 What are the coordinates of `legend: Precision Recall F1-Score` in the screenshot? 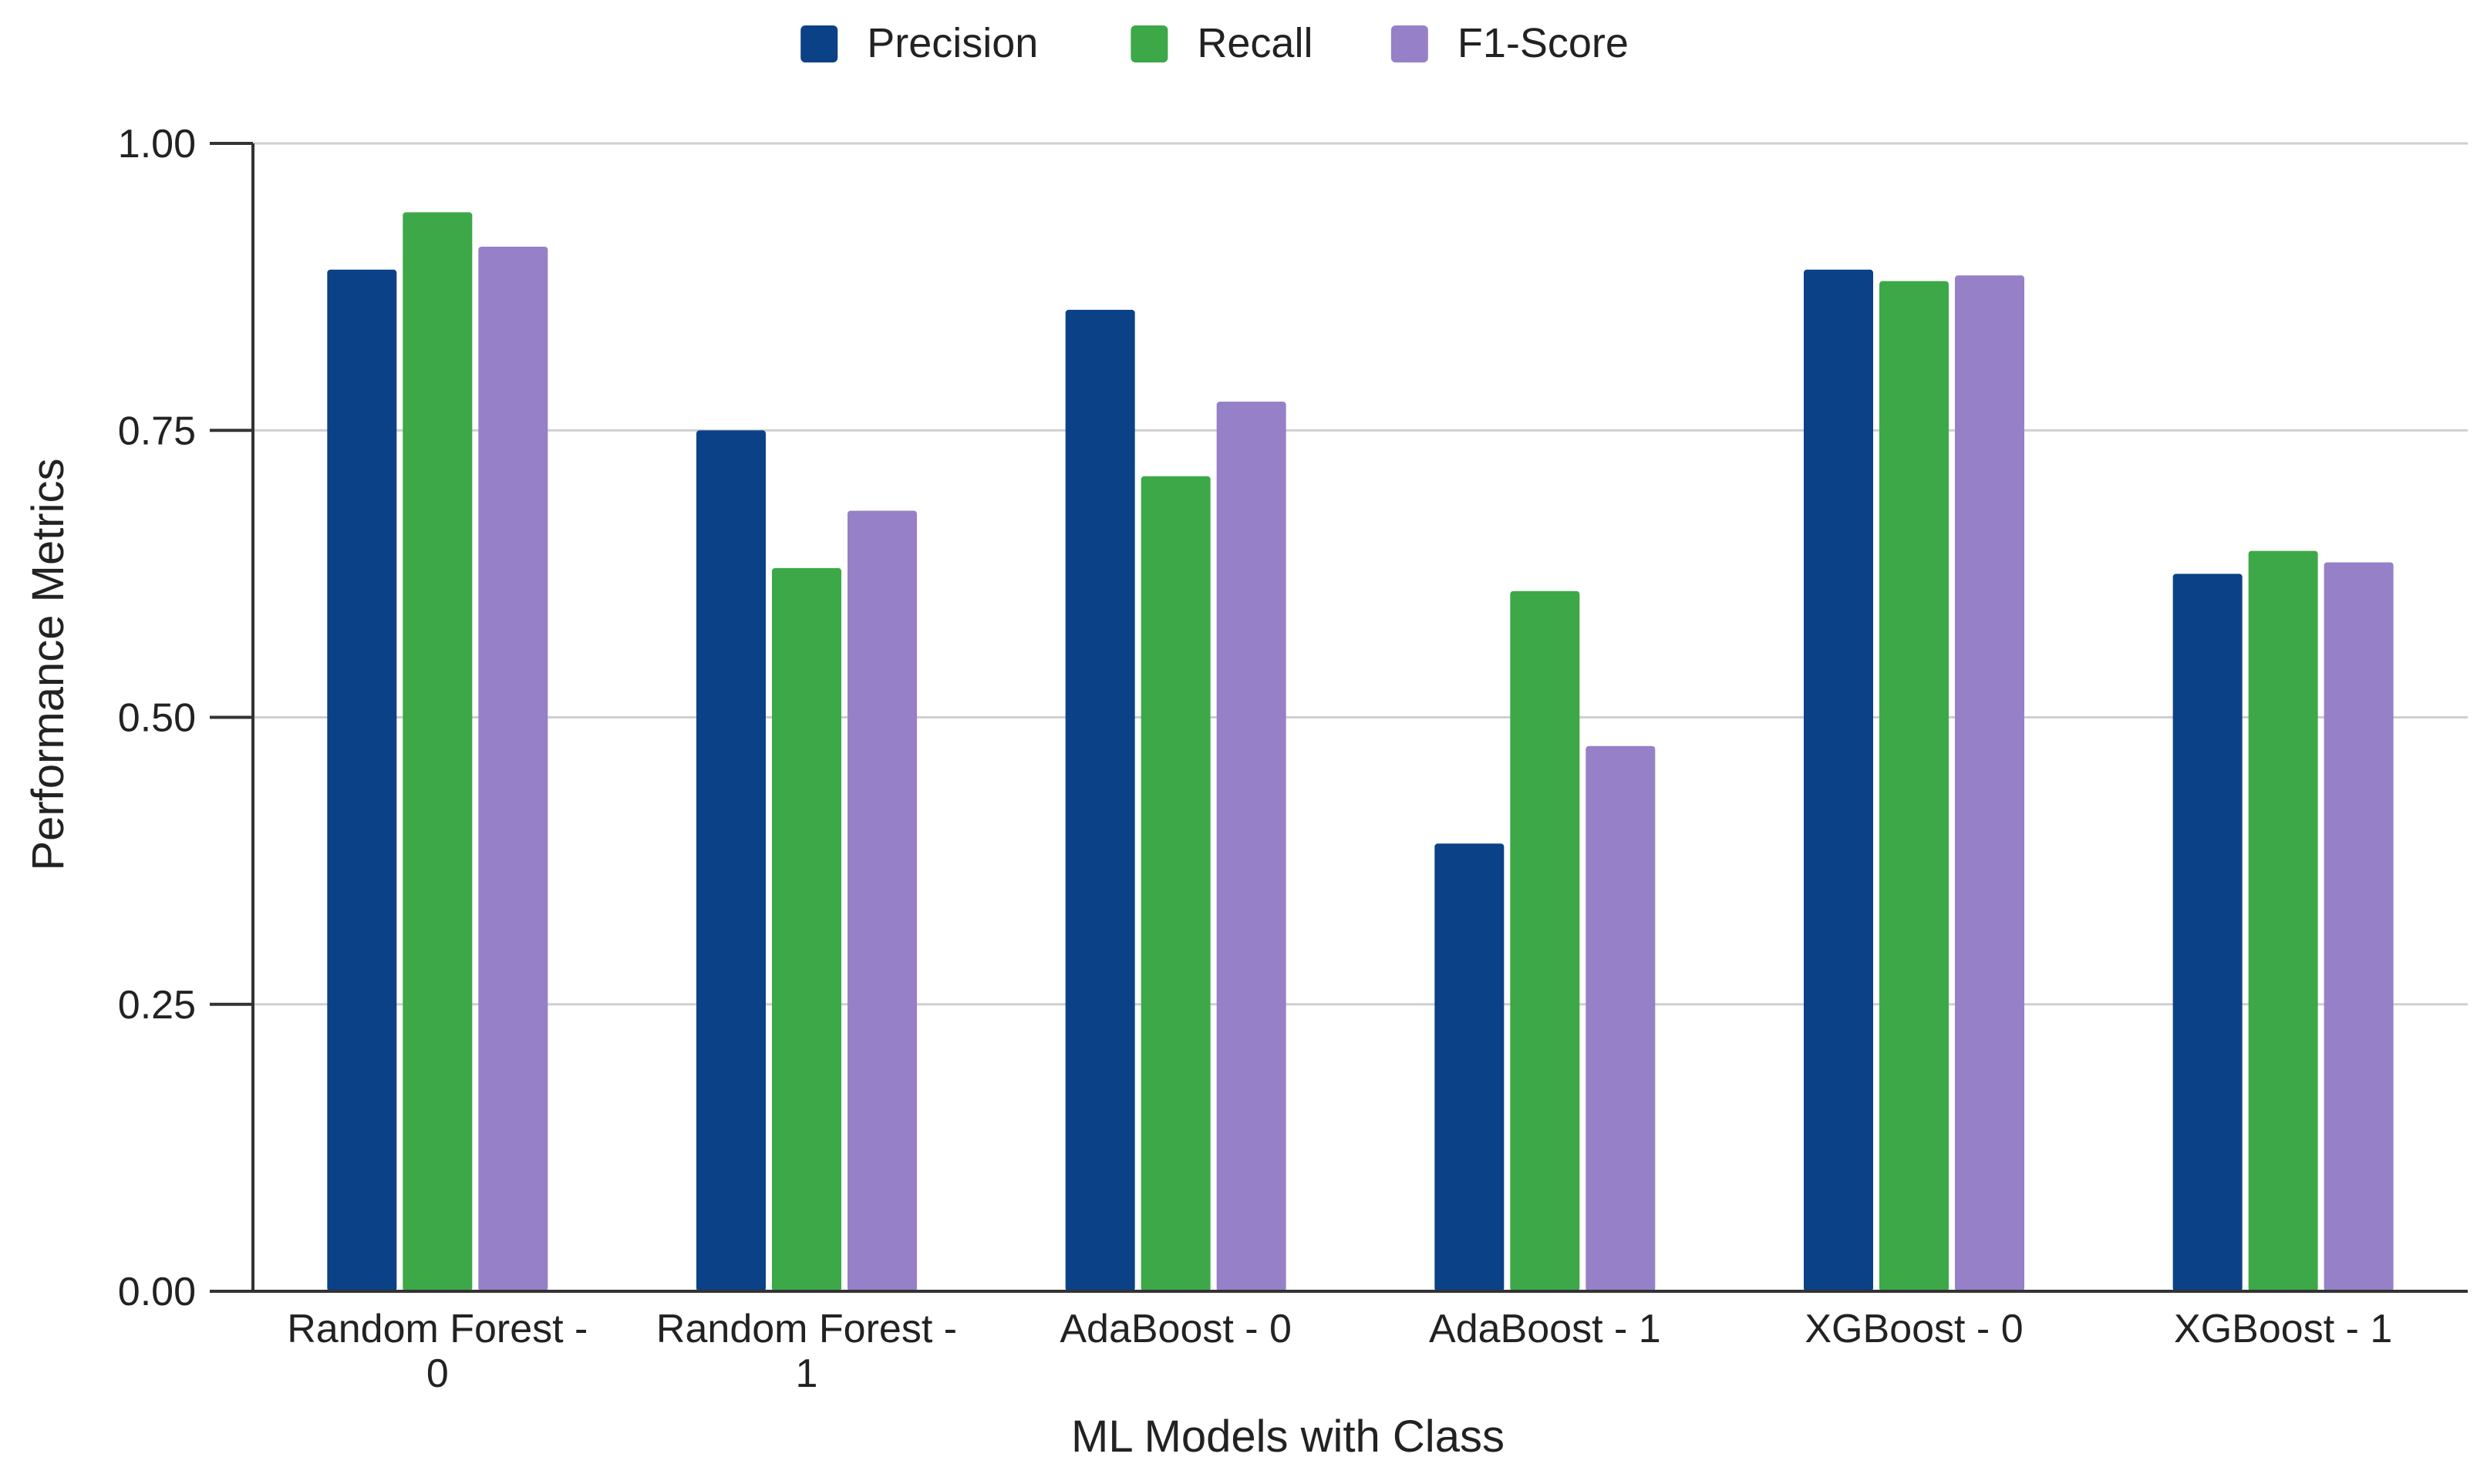 It's located at (1214, 43).